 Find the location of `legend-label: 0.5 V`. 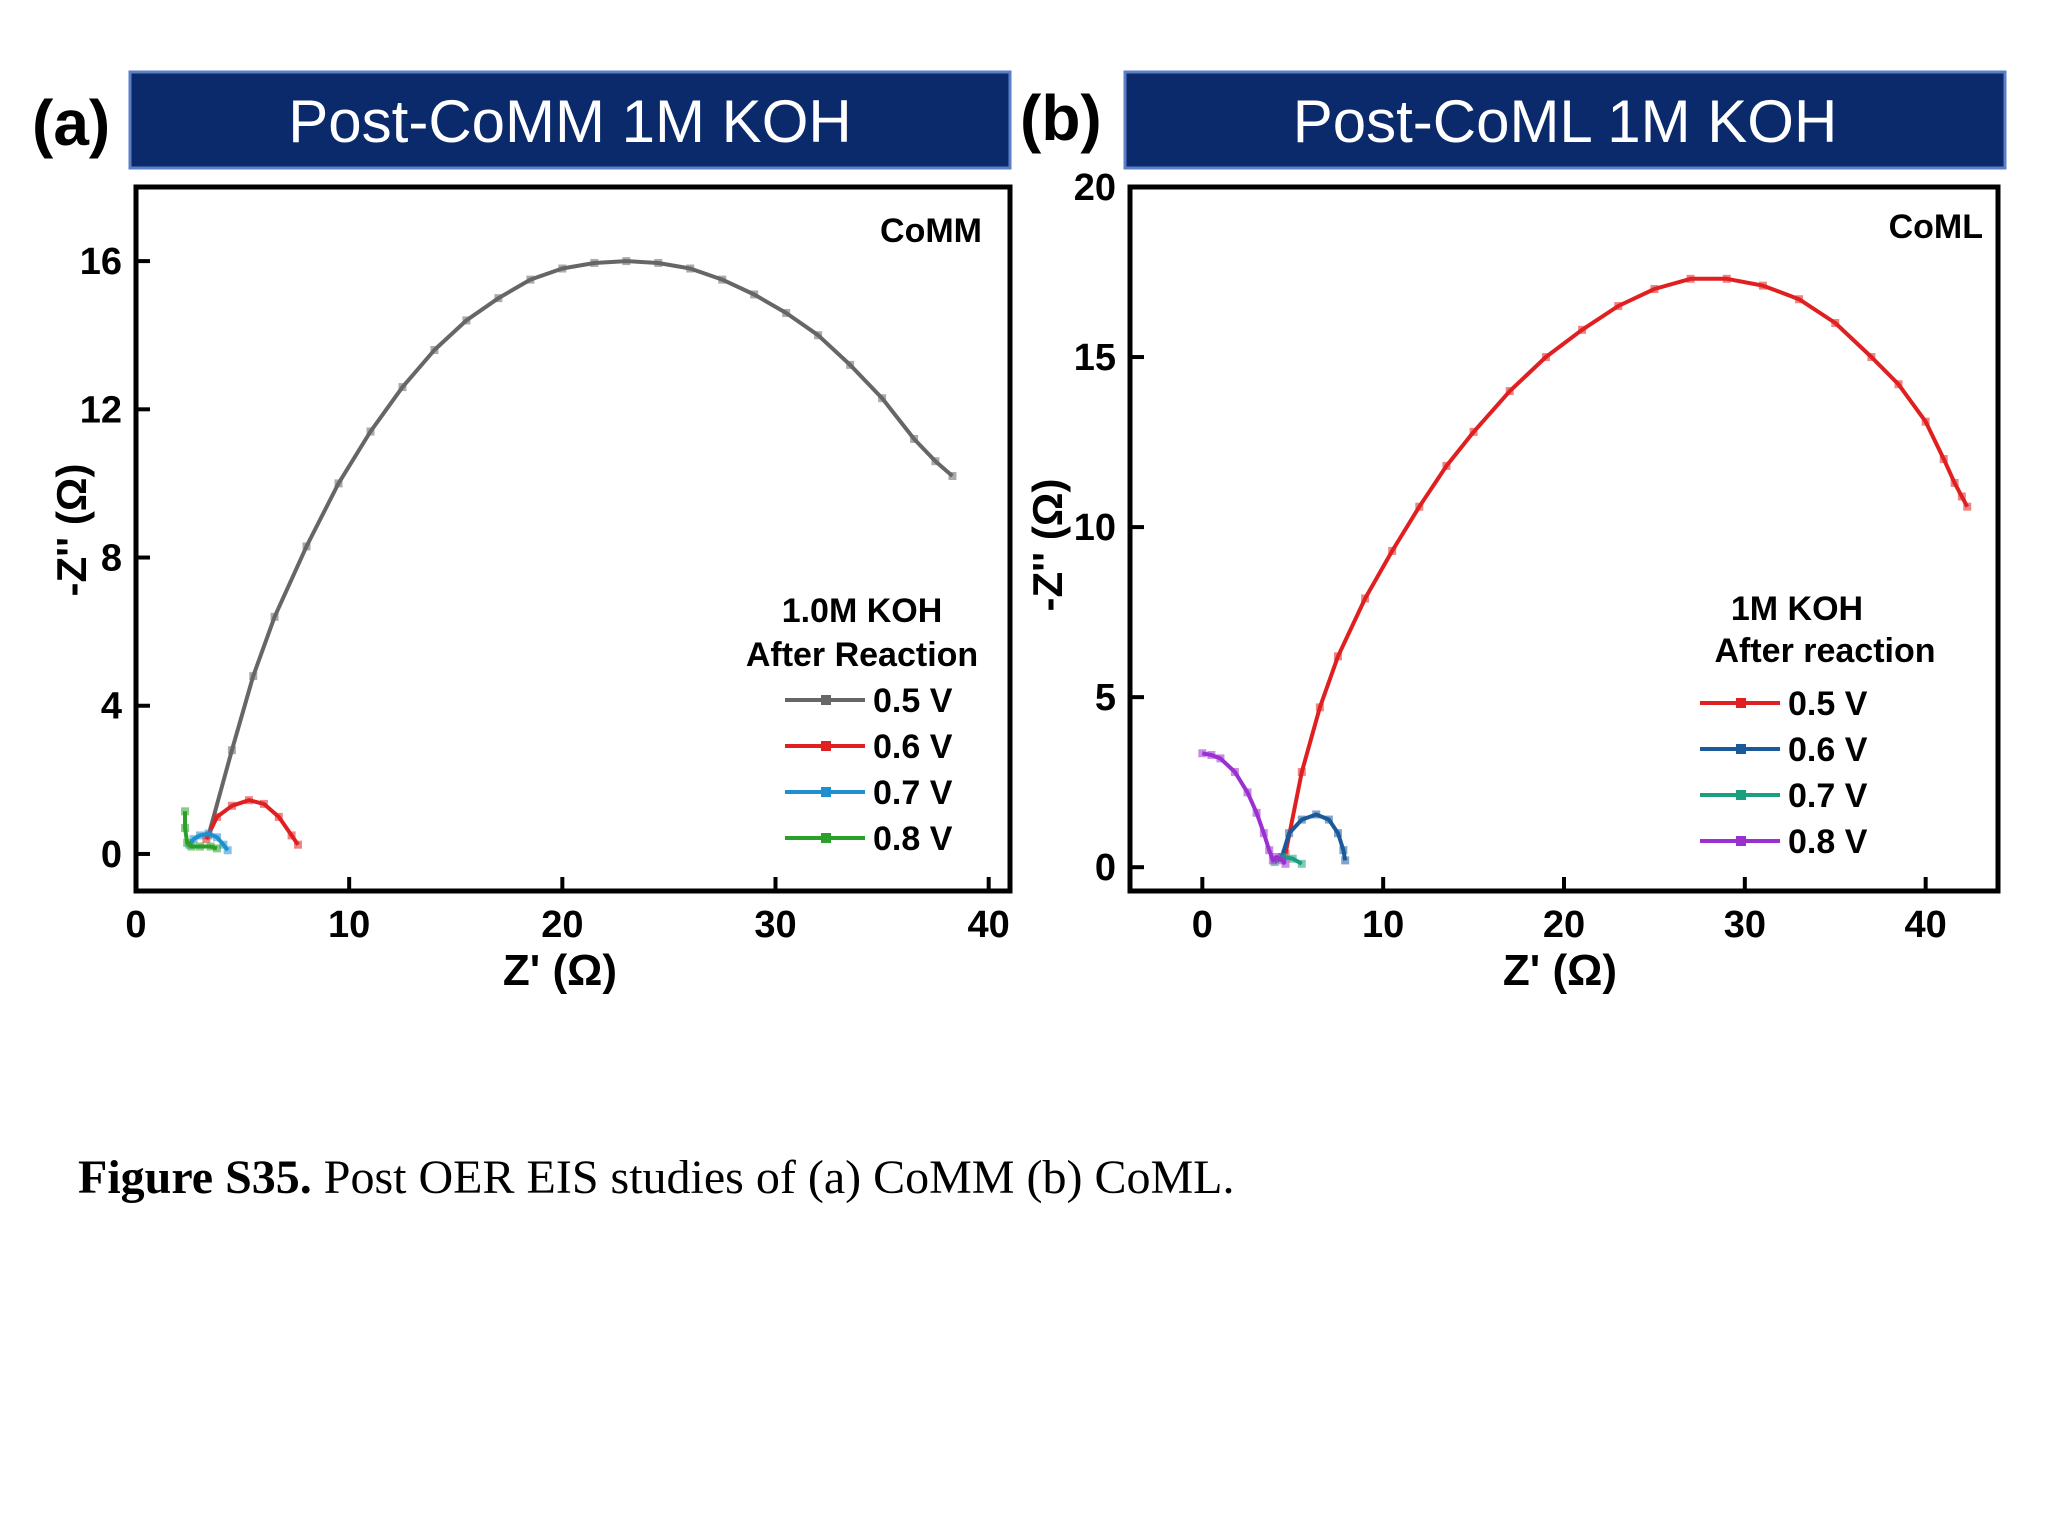

legend-label: 0.5 V is located at coordinates (913, 701).